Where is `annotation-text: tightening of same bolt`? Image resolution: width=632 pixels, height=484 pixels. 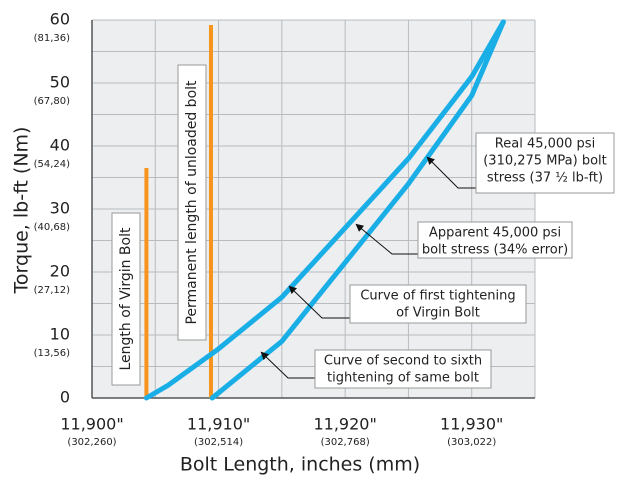
annotation-text: tightening of same bolt is located at coordinates (403, 378).